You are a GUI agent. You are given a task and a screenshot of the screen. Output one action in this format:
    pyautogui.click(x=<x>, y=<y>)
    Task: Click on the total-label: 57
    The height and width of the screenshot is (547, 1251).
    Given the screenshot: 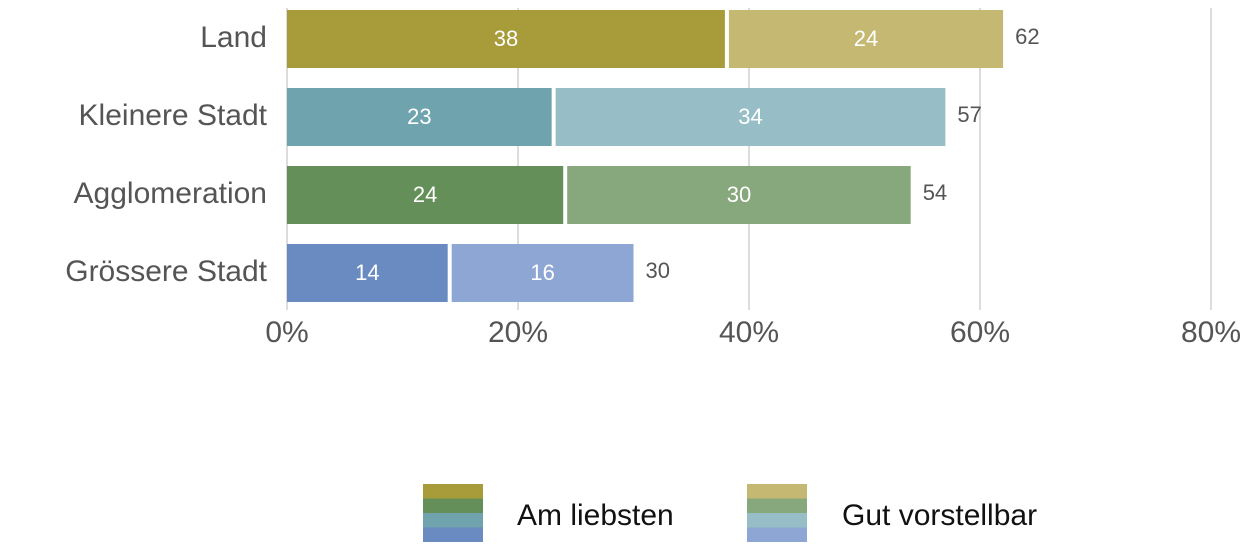 What is the action you would take?
    pyautogui.click(x=969, y=114)
    